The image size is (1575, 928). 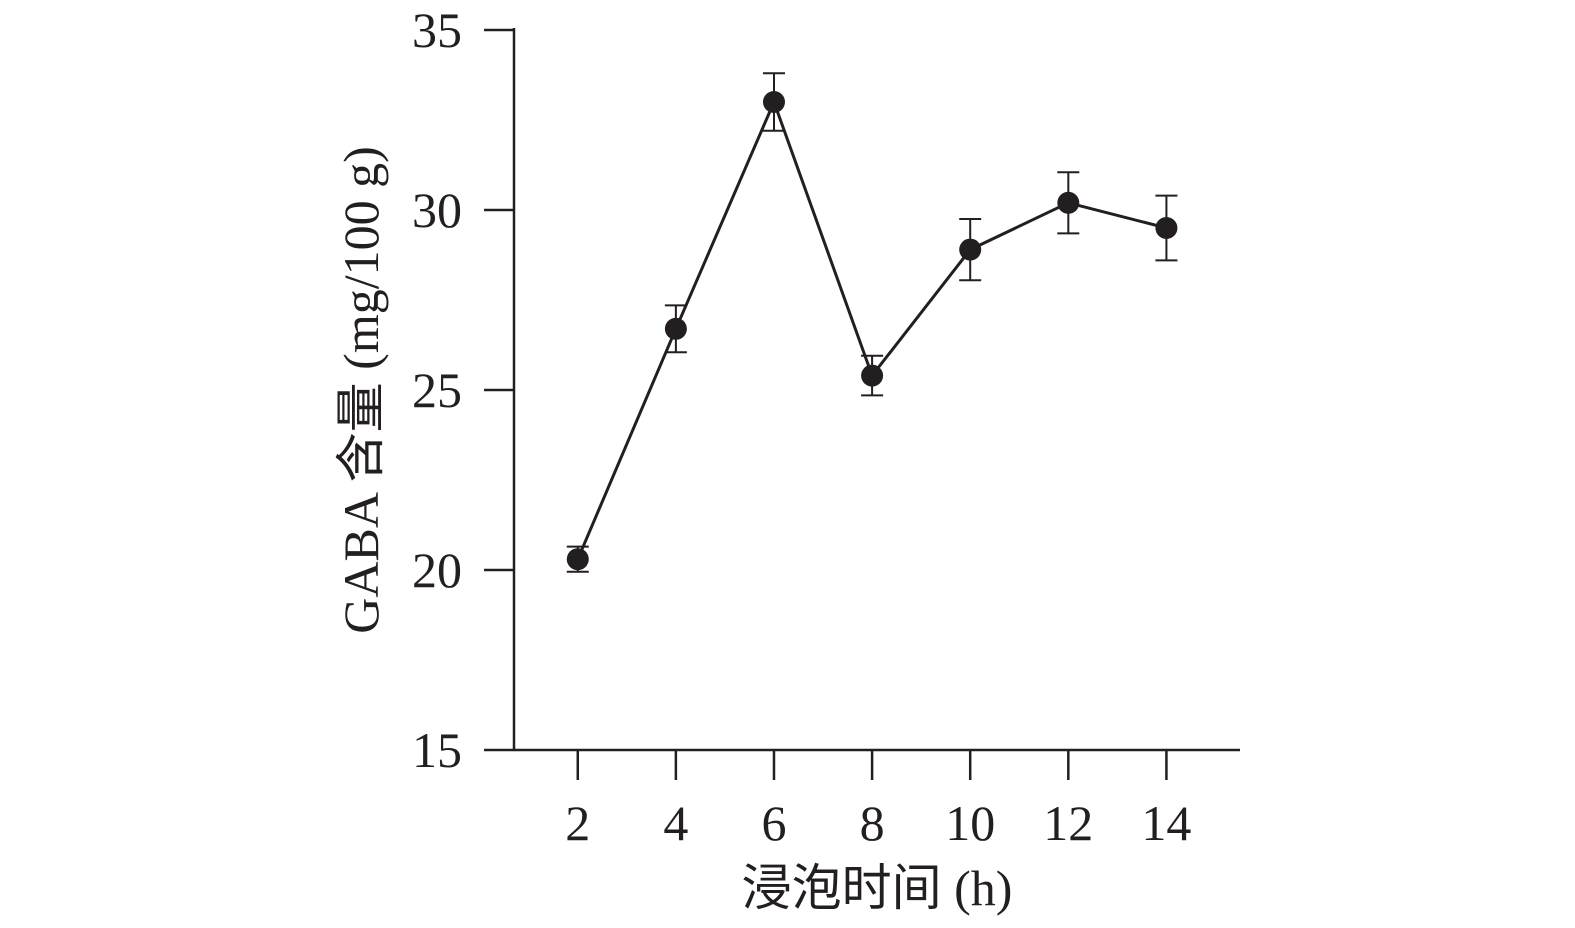 What do you see at coordinates (437, 750) in the screenshot?
I see `y-tick-label: 15` at bounding box center [437, 750].